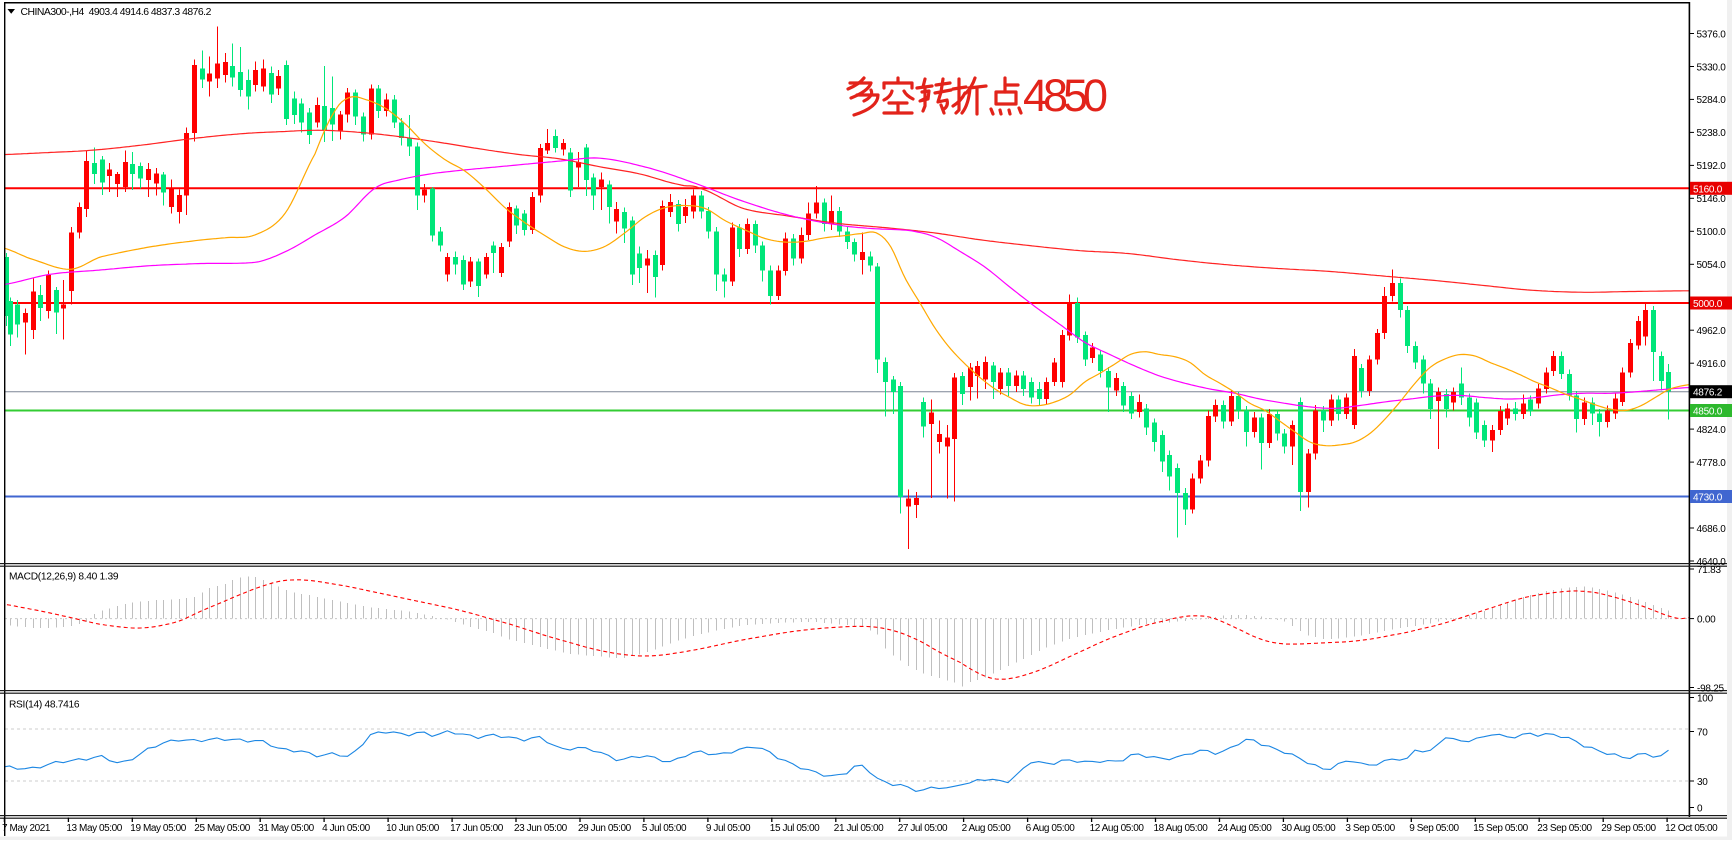  I want to click on svg-text: 100, so click(1705, 698).